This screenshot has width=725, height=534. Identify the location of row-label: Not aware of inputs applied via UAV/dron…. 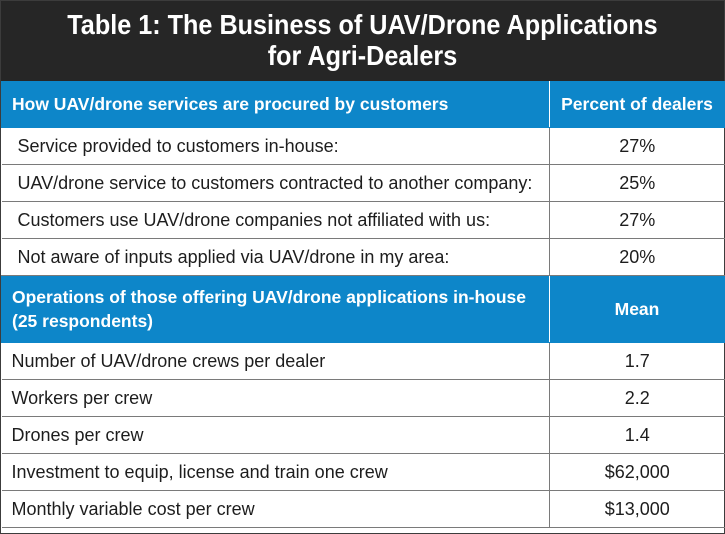
(275, 257).